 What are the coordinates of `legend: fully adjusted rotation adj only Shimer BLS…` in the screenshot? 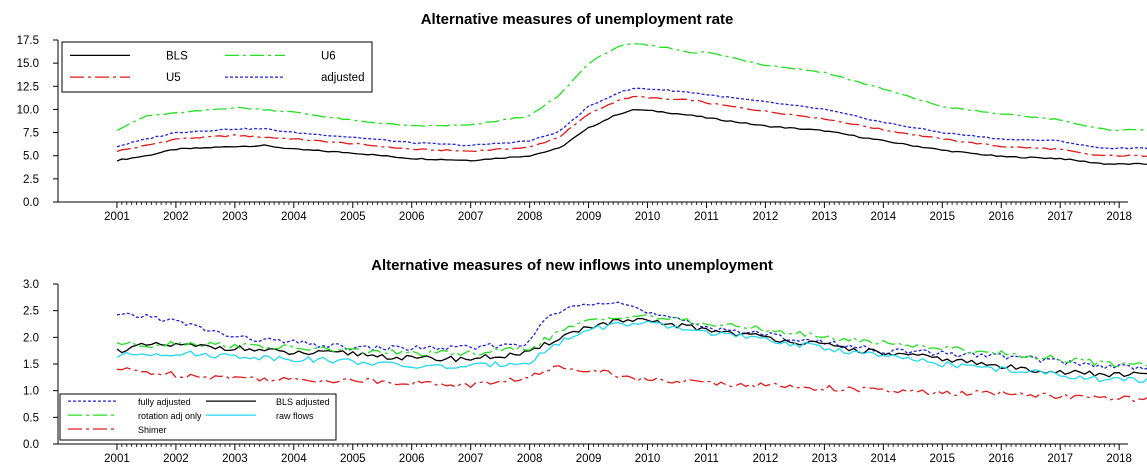 It's located at (198, 417).